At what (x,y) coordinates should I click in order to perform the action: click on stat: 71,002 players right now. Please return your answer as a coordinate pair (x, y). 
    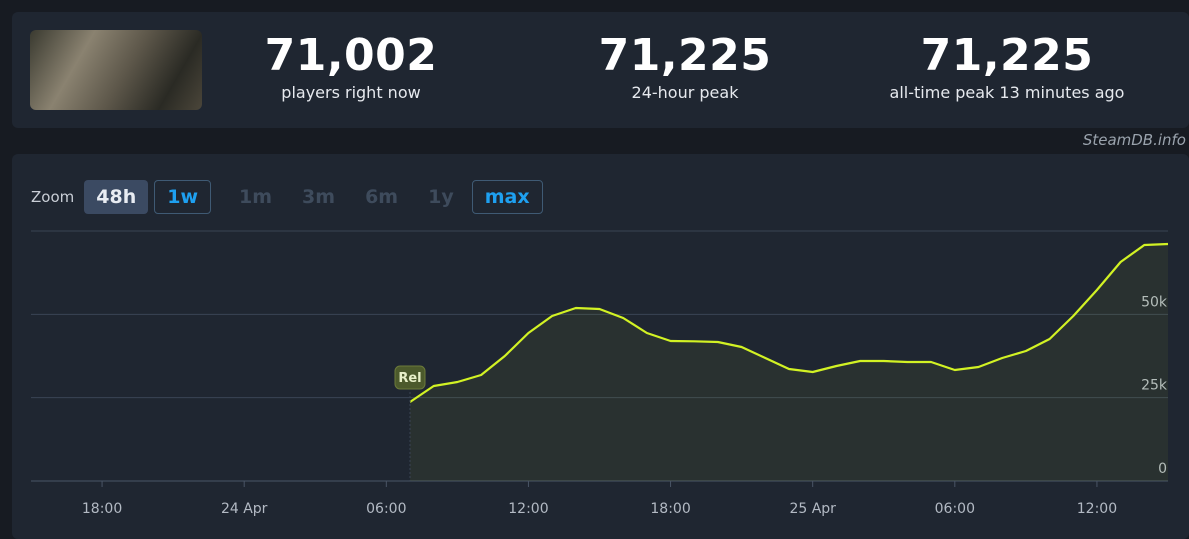
    Looking at the image, I should click on (351, 67).